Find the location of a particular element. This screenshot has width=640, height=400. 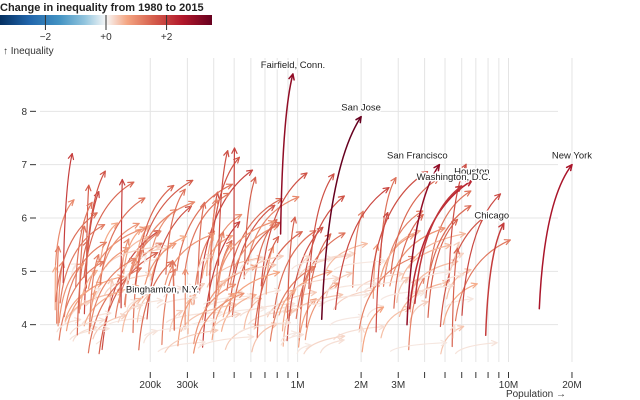

city-arrow-san-francisco-head is located at coordinates (437, 167).